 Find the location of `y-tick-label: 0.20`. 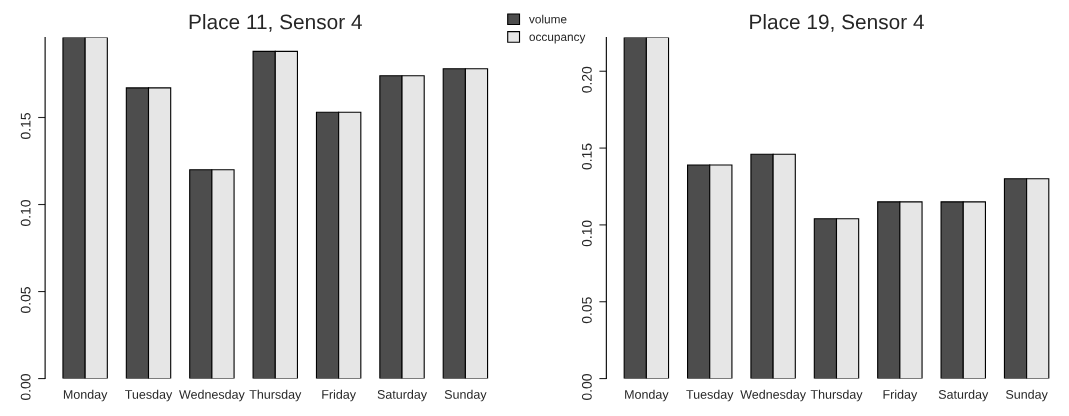

y-tick-label: 0.20 is located at coordinates (586, 79).